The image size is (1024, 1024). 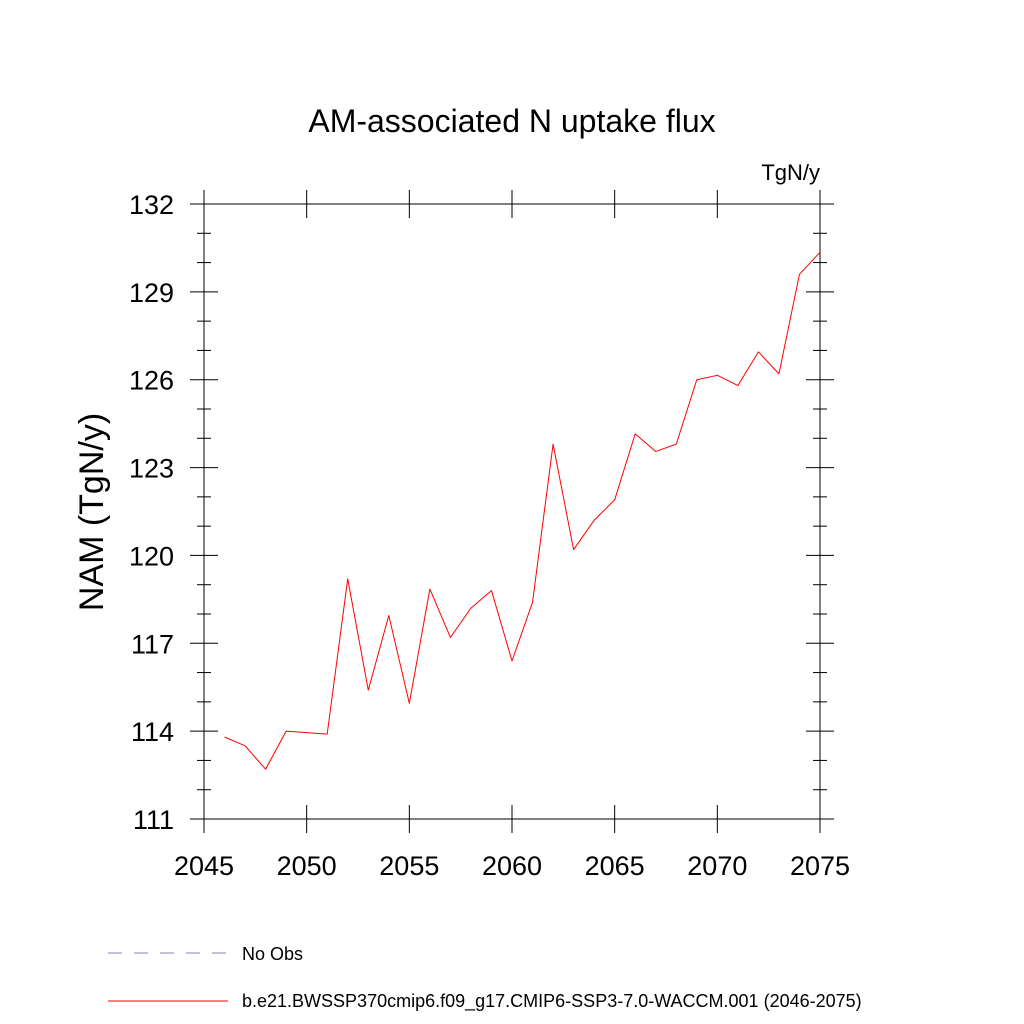 I want to click on y-tick-label: 117, so click(x=152, y=644).